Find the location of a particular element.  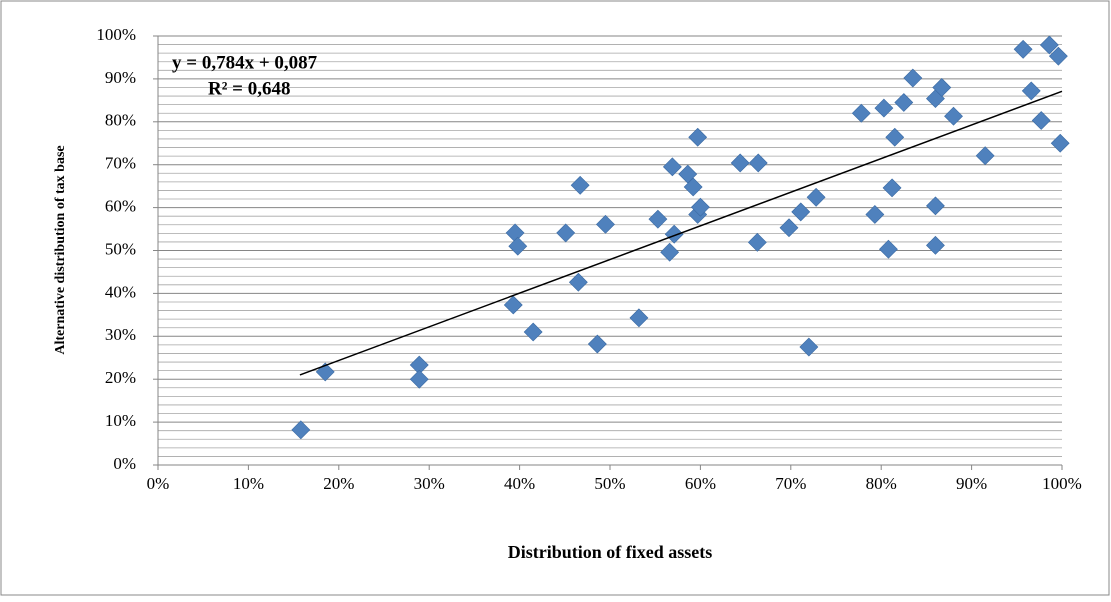

x-tick-label: 60% is located at coordinates (700, 483).